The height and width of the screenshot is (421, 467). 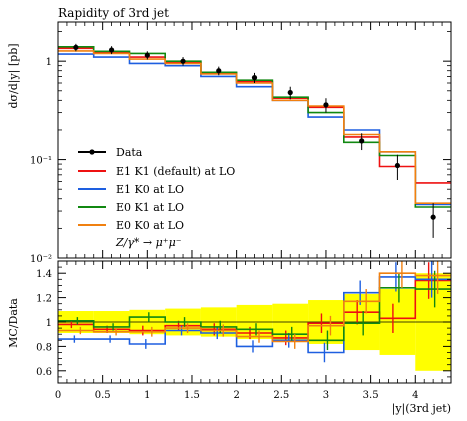 What do you see at coordinates (58, 395) in the screenshot?
I see `ratio-x-tick-label: 0` at bounding box center [58, 395].